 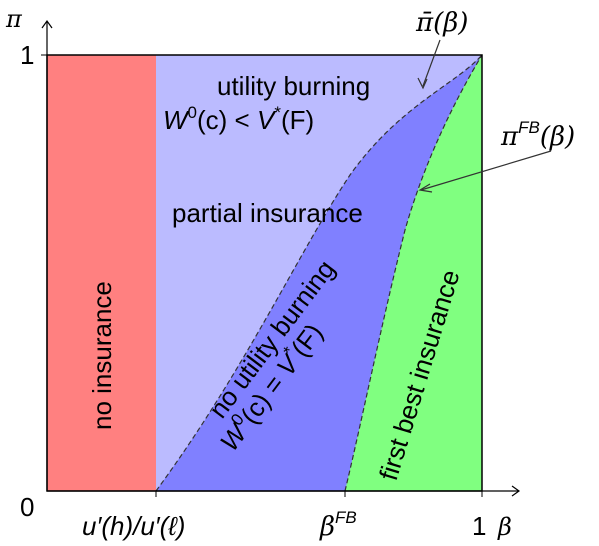 What do you see at coordinates (516, 491) in the screenshot?
I see `x-axis-arrow` at bounding box center [516, 491].